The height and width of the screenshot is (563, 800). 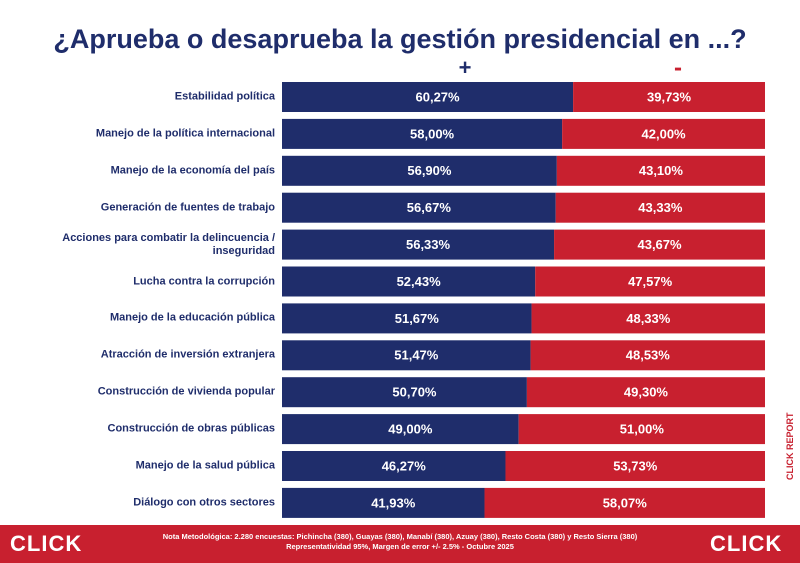 I want to click on value-label: 53,73%, so click(x=635, y=465).